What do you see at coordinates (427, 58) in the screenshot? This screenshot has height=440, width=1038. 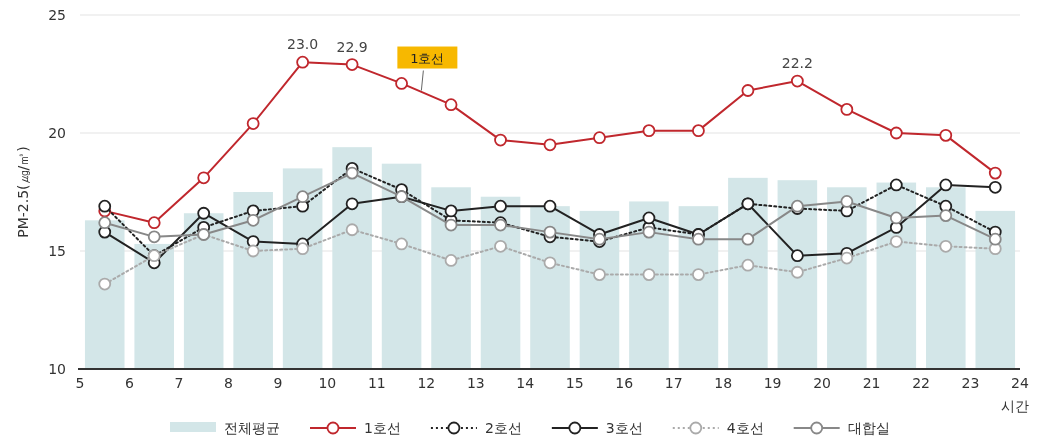 I see `annotation: 1호선` at bounding box center [427, 58].